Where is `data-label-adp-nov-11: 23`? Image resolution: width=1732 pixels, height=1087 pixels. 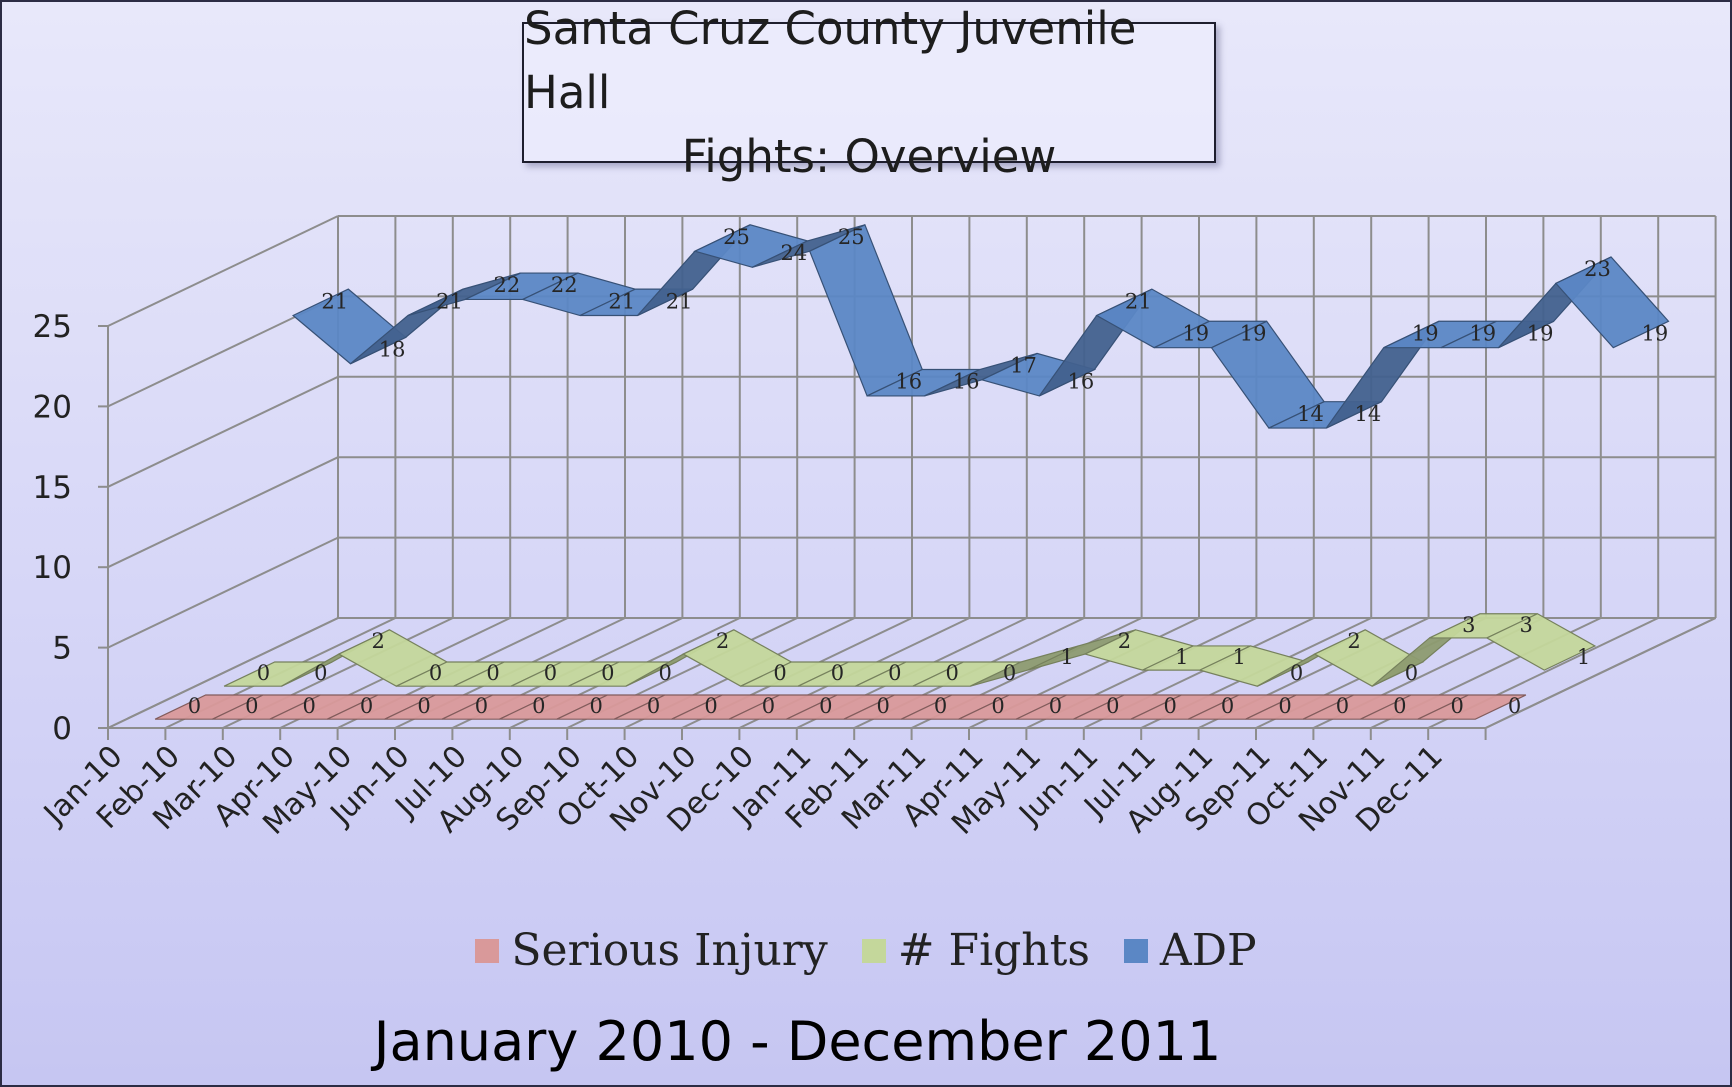 data-label-adp-nov-11: 23 is located at coordinates (1597, 269).